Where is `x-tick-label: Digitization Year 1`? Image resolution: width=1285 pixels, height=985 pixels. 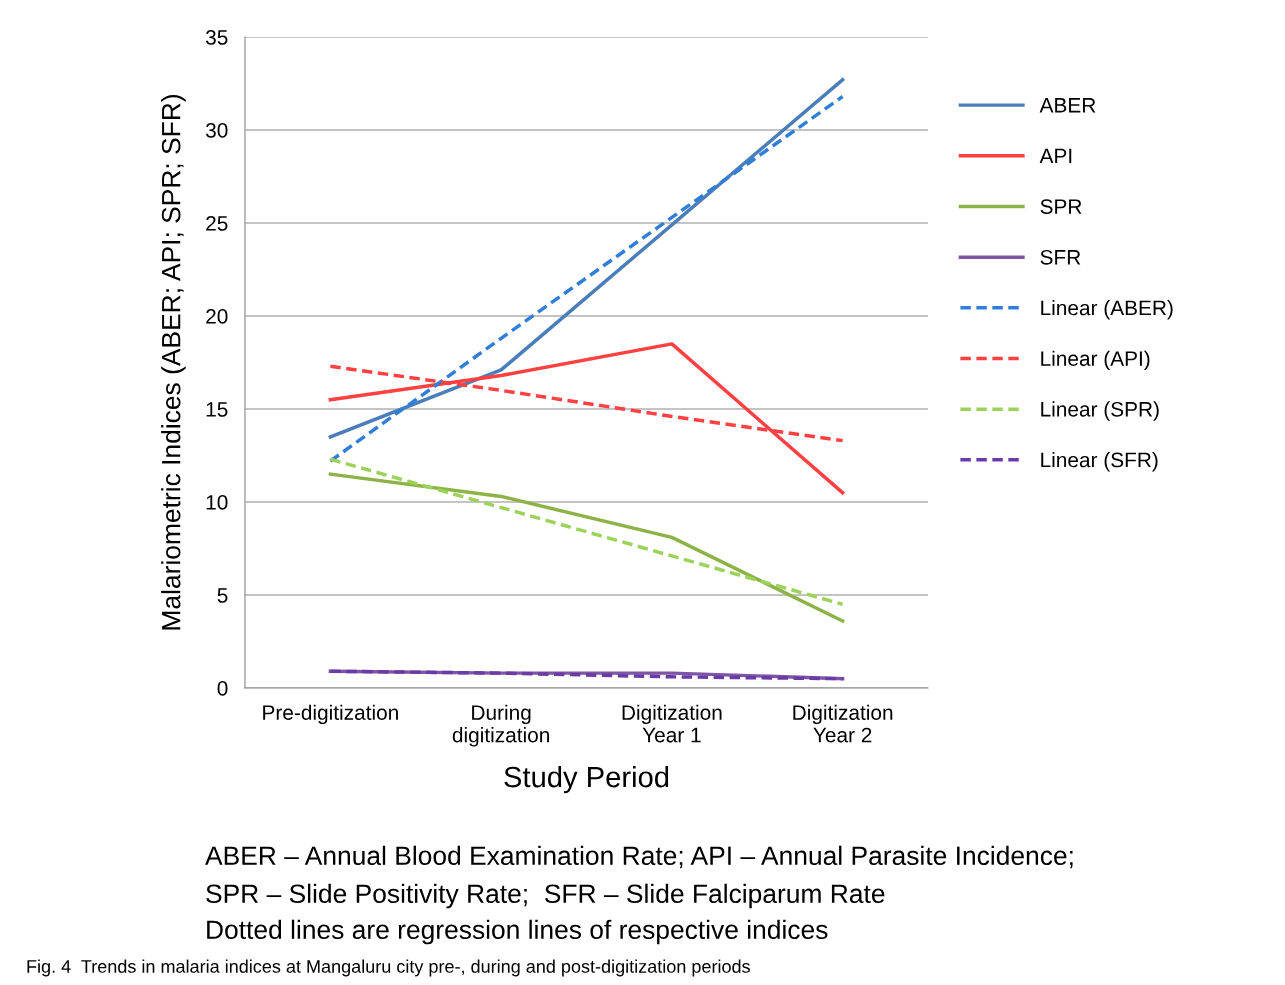
x-tick-label: Digitization Year 1 is located at coordinates (672, 723).